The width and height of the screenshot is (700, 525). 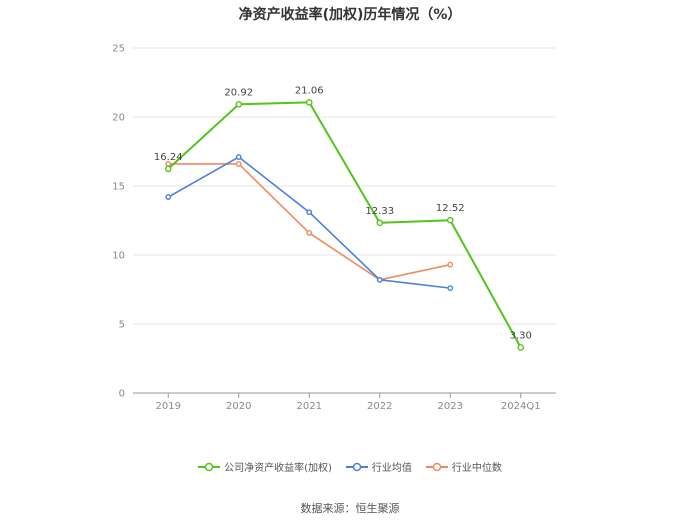 I want to click on y-tick-label: 15, so click(x=118, y=187).